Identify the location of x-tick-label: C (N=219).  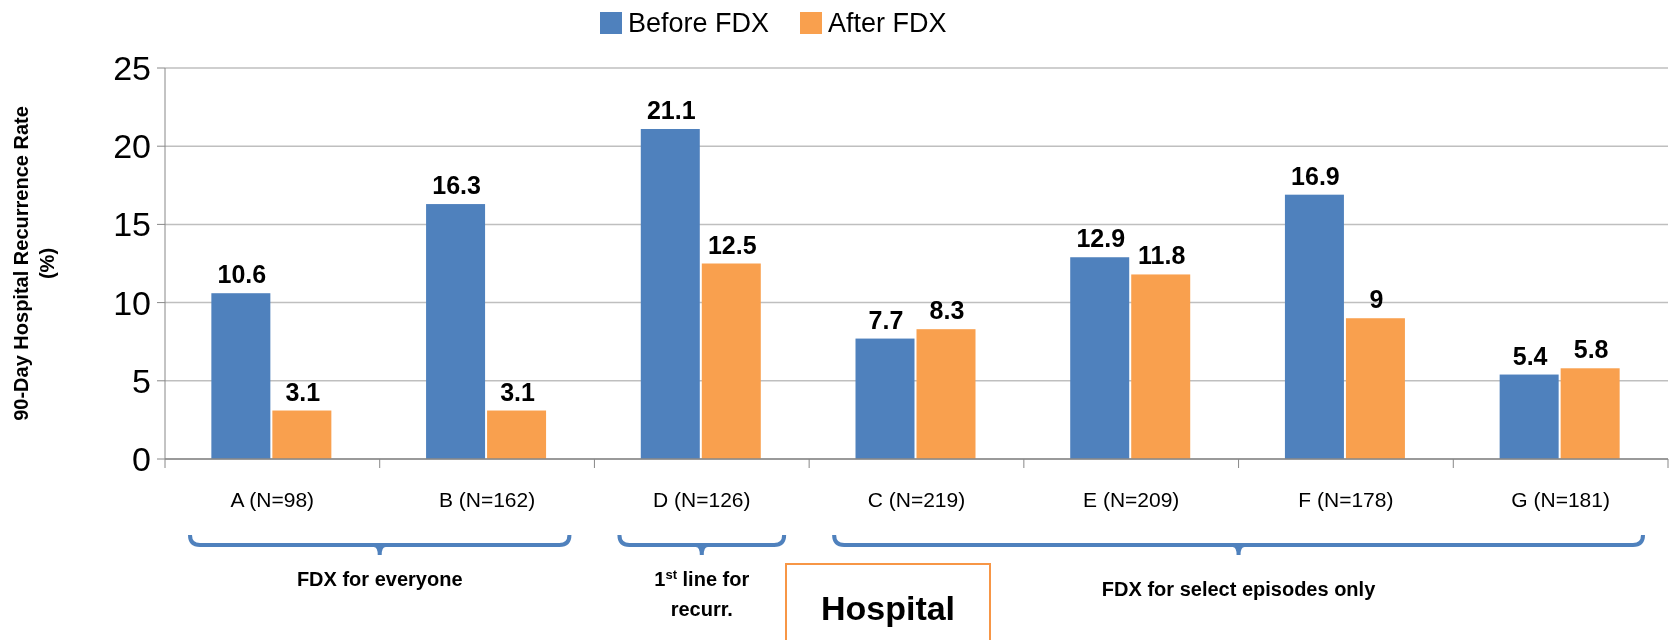
(916, 499).